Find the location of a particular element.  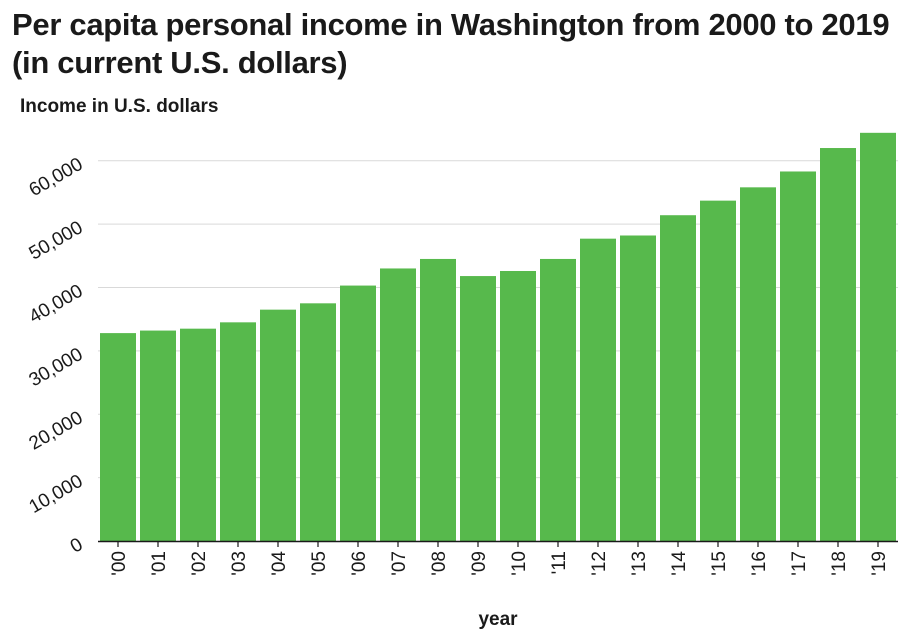

x-tick-label: '07 is located at coordinates (399, 563).